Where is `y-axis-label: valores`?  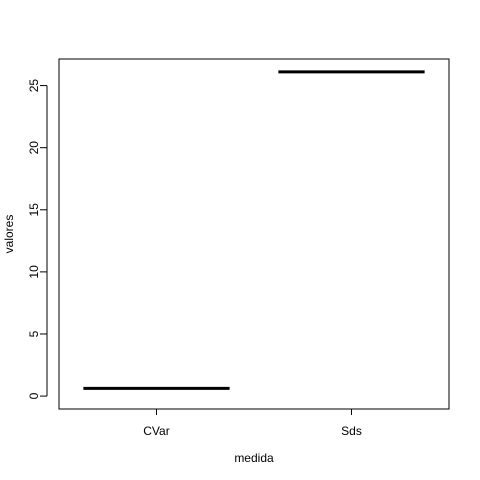 y-axis-label: valores is located at coordinates (9, 234).